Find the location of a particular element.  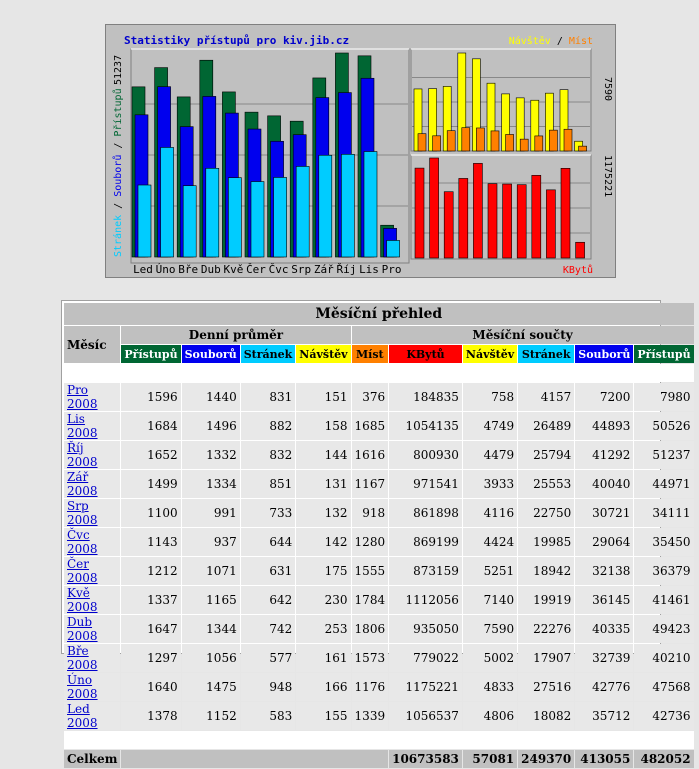

x-tick-label: Kvě is located at coordinates (233, 269).